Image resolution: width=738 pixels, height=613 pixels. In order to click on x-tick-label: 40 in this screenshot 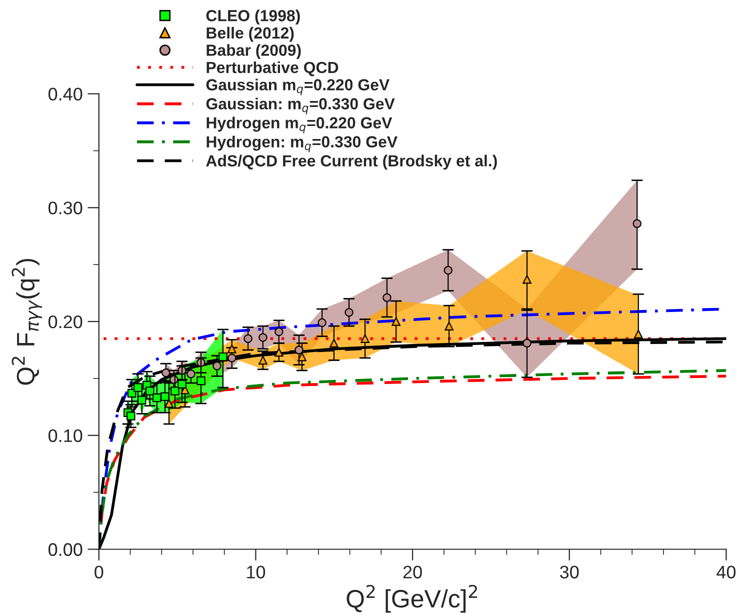, I will do `click(726, 572)`.